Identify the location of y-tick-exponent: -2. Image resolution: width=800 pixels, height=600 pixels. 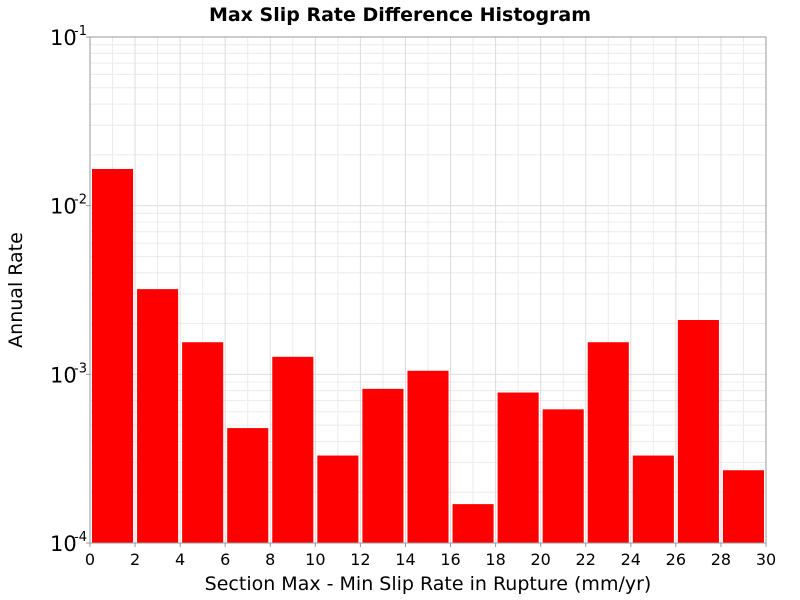
(80, 200).